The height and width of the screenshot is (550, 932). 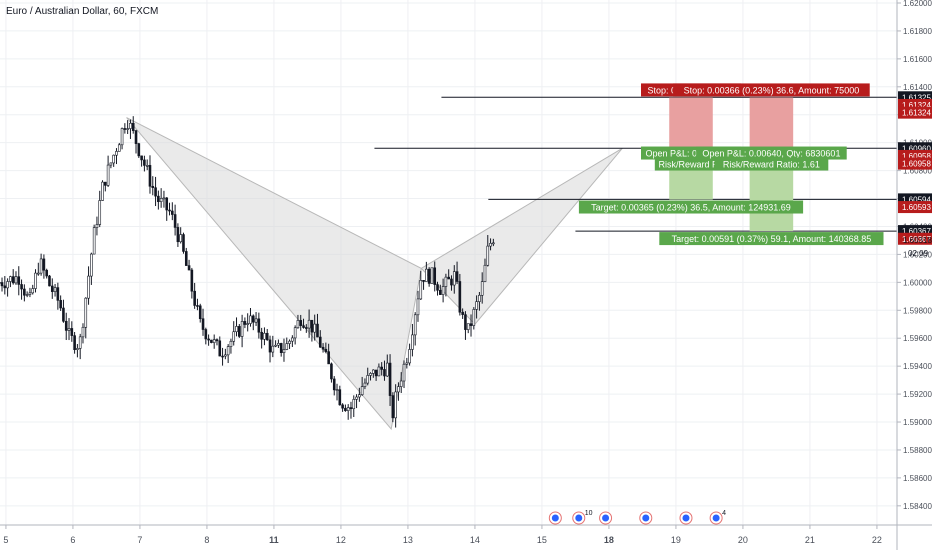 What do you see at coordinates (917, 478) in the screenshot?
I see `y-tick-label: 1.58600` at bounding box center [917, 478].